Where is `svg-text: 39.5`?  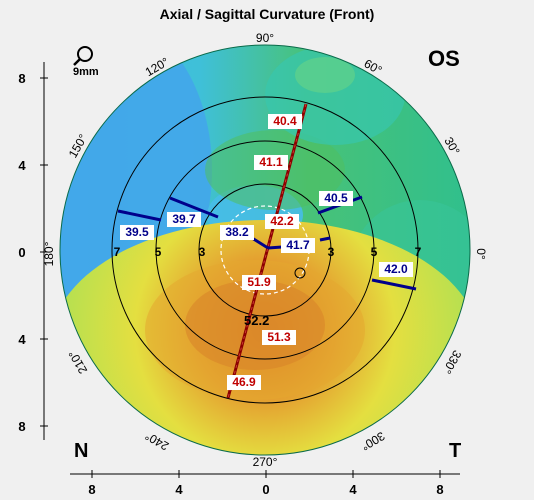 svg-text: 39.5 is located at coordinates (137, 232).